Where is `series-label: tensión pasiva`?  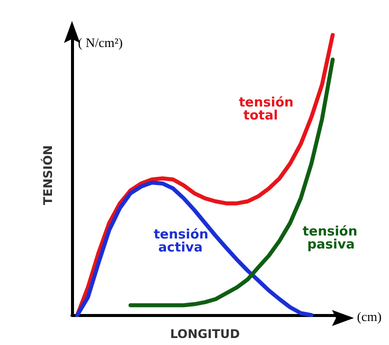
series-label: tensión pasiva is located at coordinates (330, 238).